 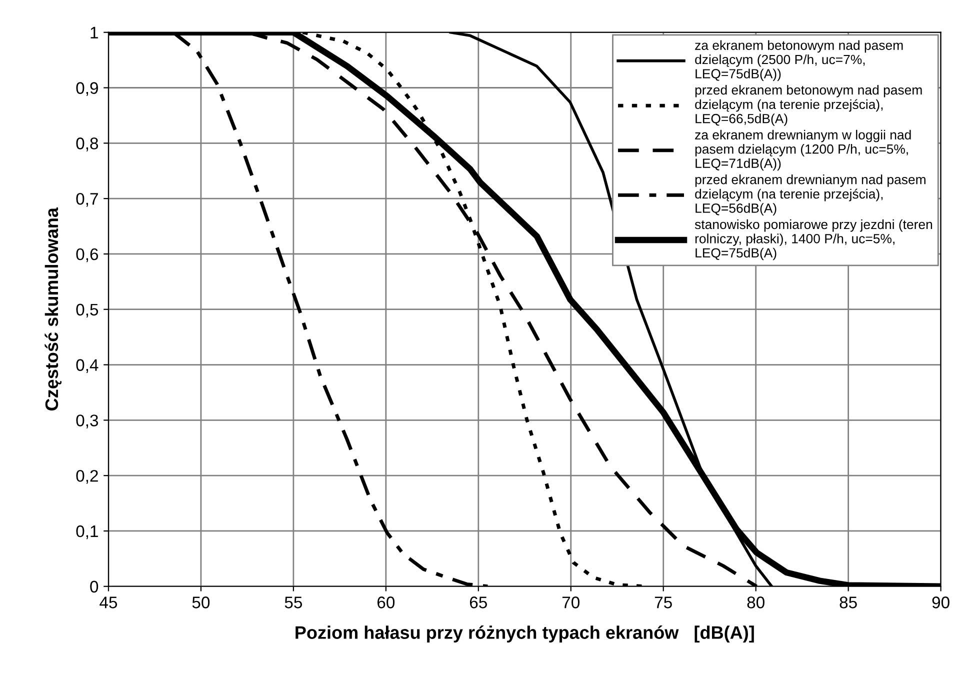 I want to click on y-tick-label: 0,7, so click(x=87, y=199).